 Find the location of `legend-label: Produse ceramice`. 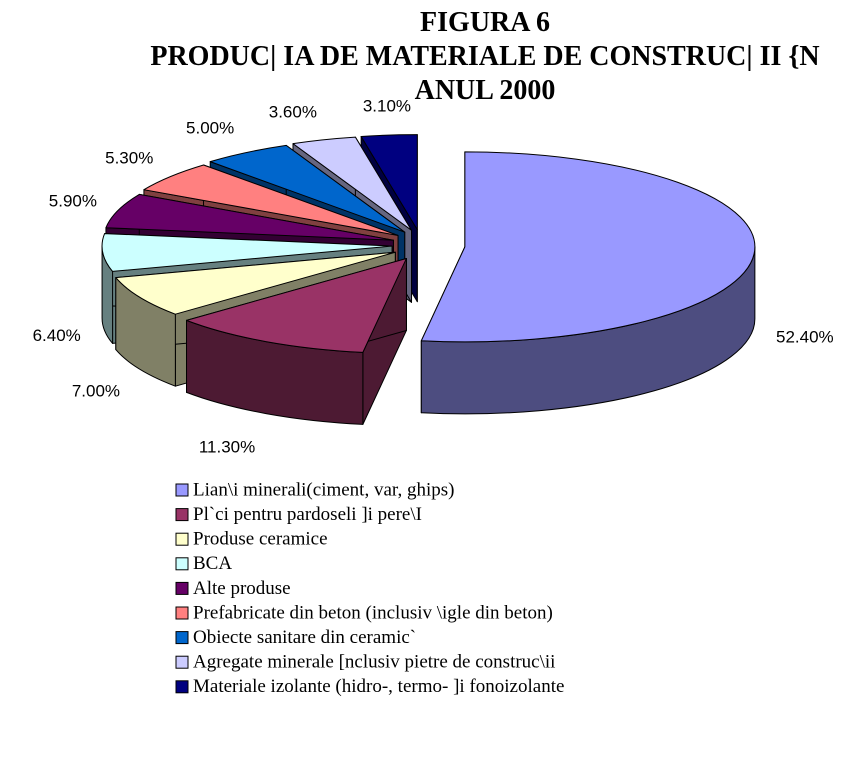

legend-label: Produse ceramice is located at coordinates (260, 539).